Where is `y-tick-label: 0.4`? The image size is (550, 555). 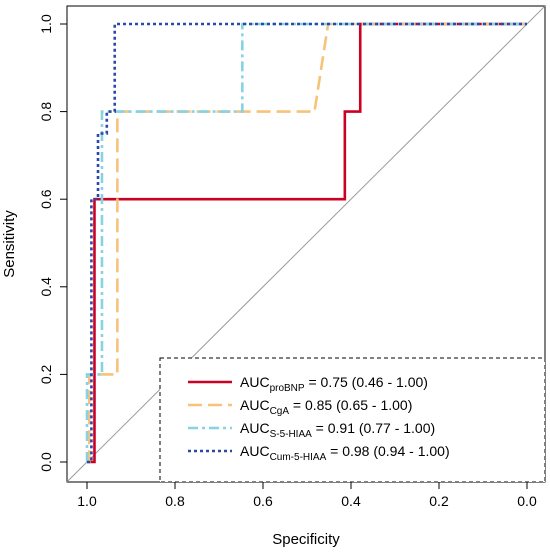
y-tick-label: 0.4 is located at coordinates (46, 287).